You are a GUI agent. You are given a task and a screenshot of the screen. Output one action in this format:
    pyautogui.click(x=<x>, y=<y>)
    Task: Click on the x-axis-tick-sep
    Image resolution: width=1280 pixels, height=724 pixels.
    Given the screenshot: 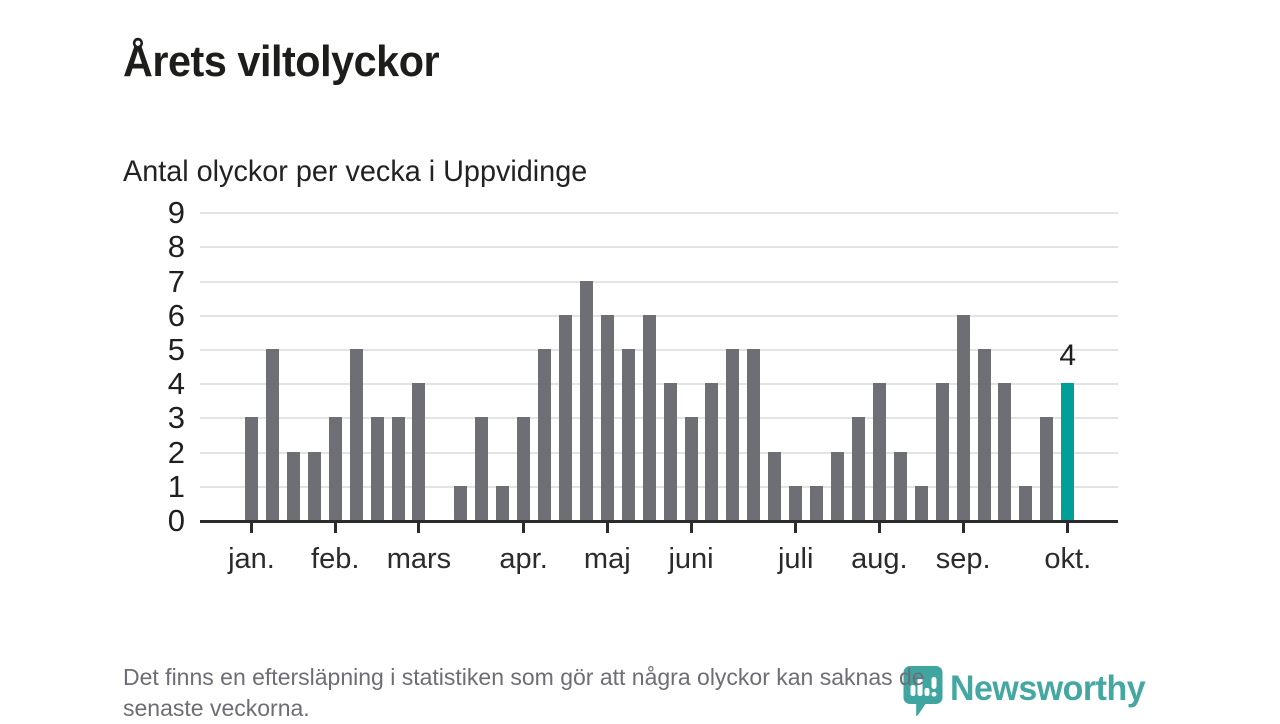 What is the action you would take?
    pyautogui.click(x=963, y=528)
    